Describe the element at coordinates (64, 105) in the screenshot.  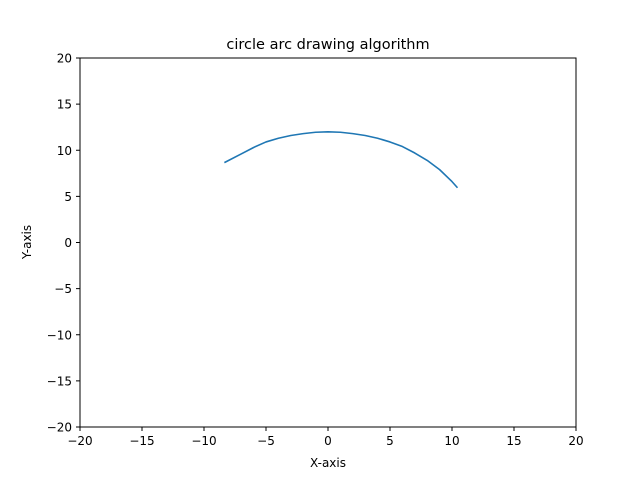
I see `y-tick-label: 15` at that location.